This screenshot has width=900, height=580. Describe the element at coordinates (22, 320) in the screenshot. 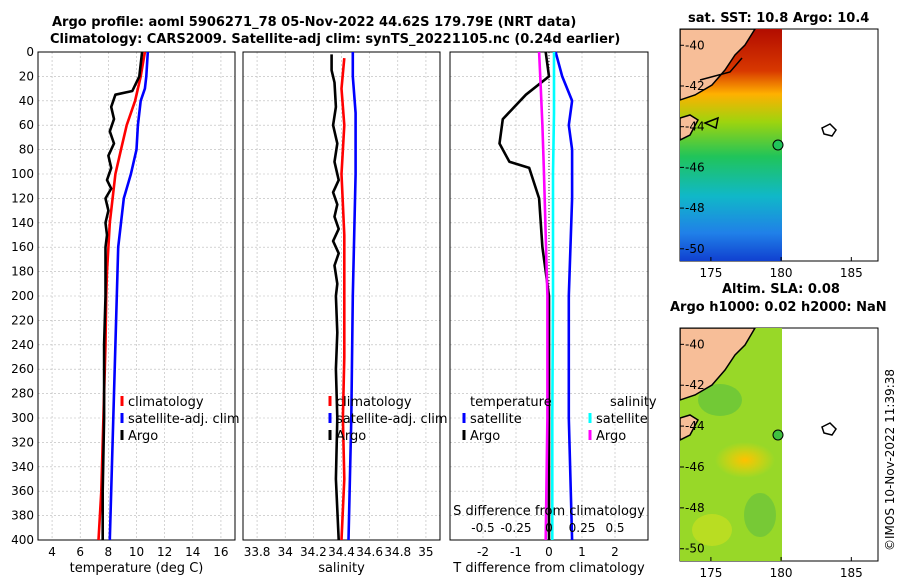

I see `y-tick-label: 220` at that location.